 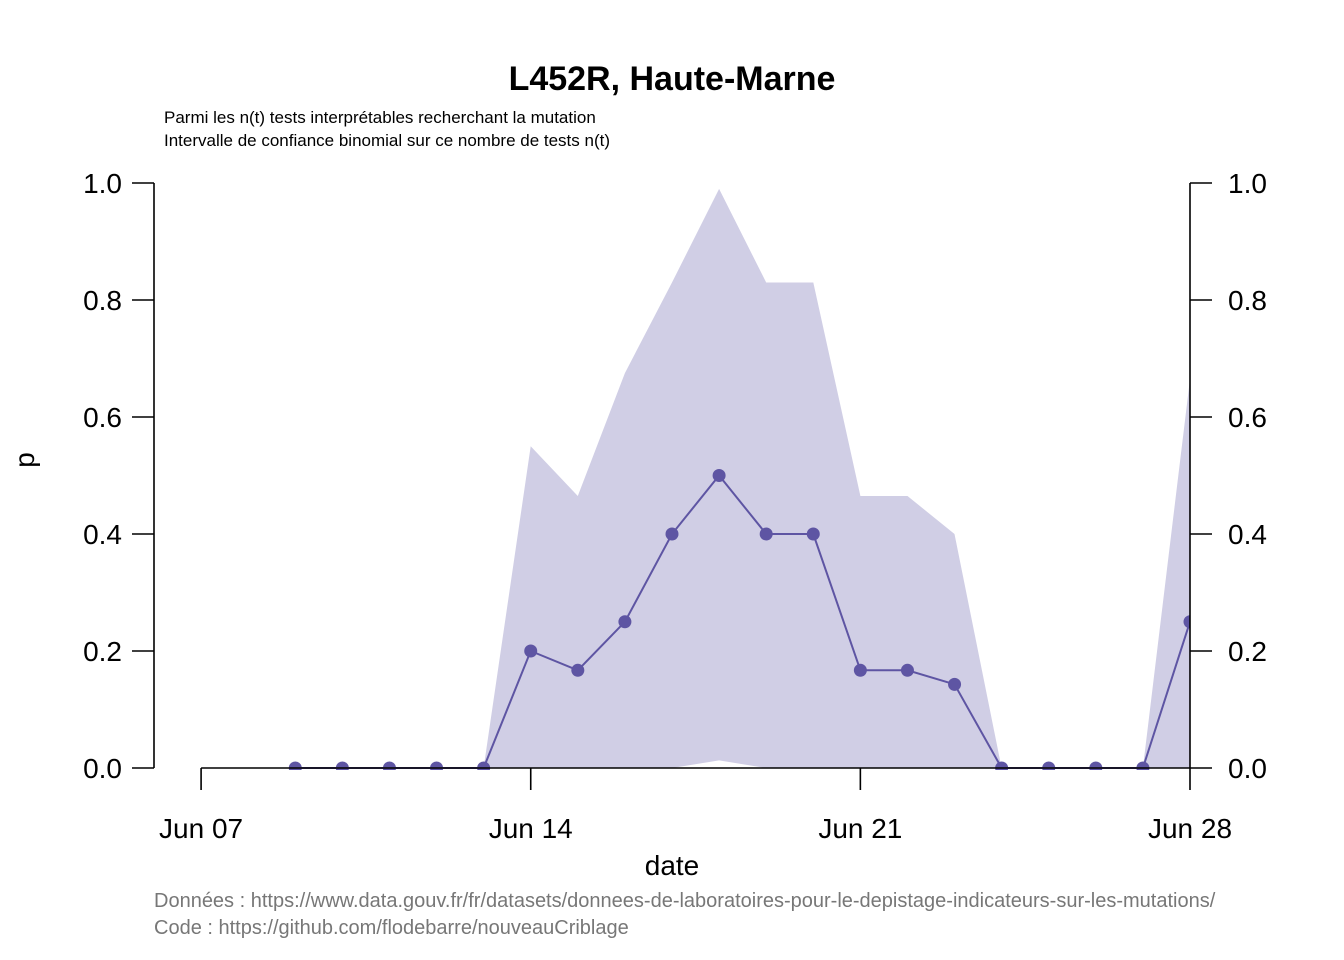 What do you see at coordinates (1190, 828) in the screenshot?
I see `x-tick-label: Jun 28` at bounding box center [1190, 828].